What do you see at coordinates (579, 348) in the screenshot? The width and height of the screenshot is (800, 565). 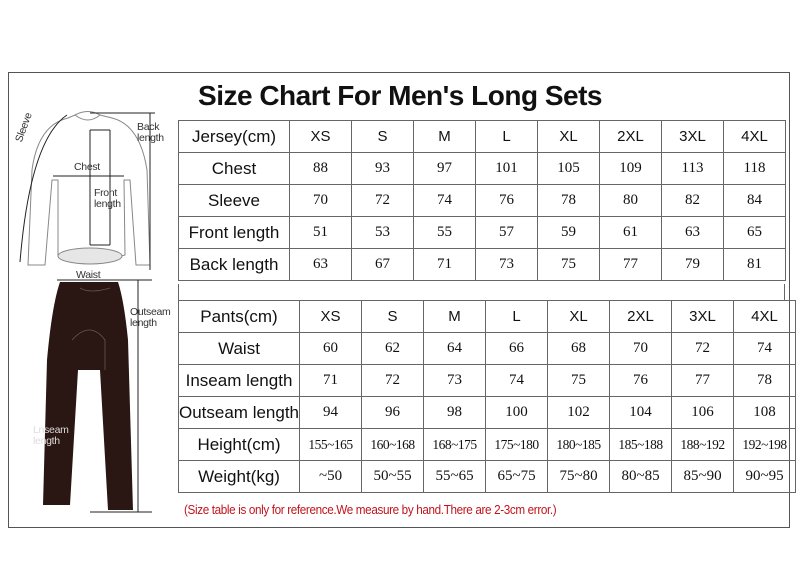 I see `table-cell: 68` at bounding box center [579, 348].